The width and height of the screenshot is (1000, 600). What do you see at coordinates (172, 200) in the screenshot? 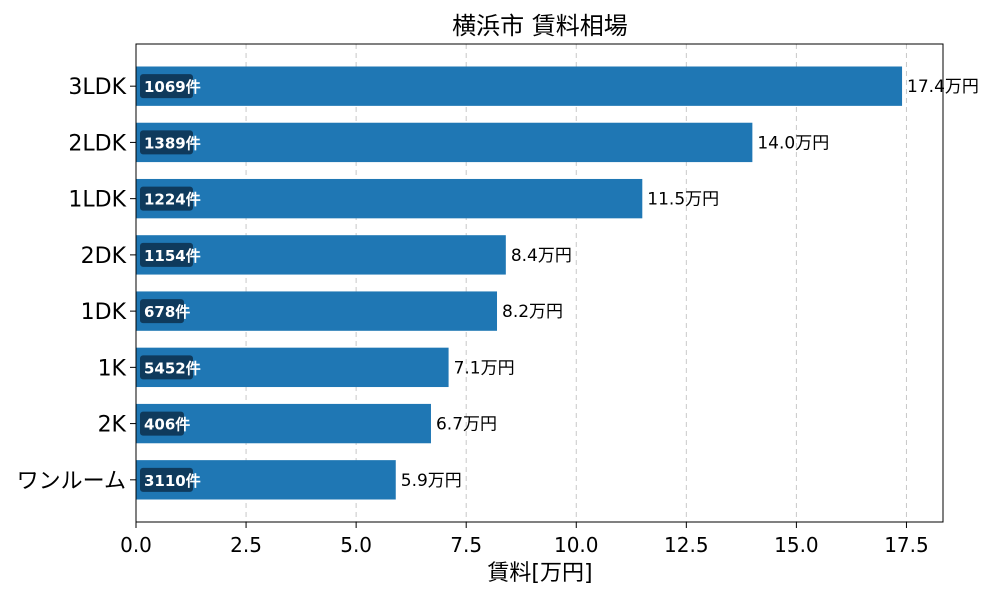
I see `count-label: 1224件` at bounding box center [172, 200].